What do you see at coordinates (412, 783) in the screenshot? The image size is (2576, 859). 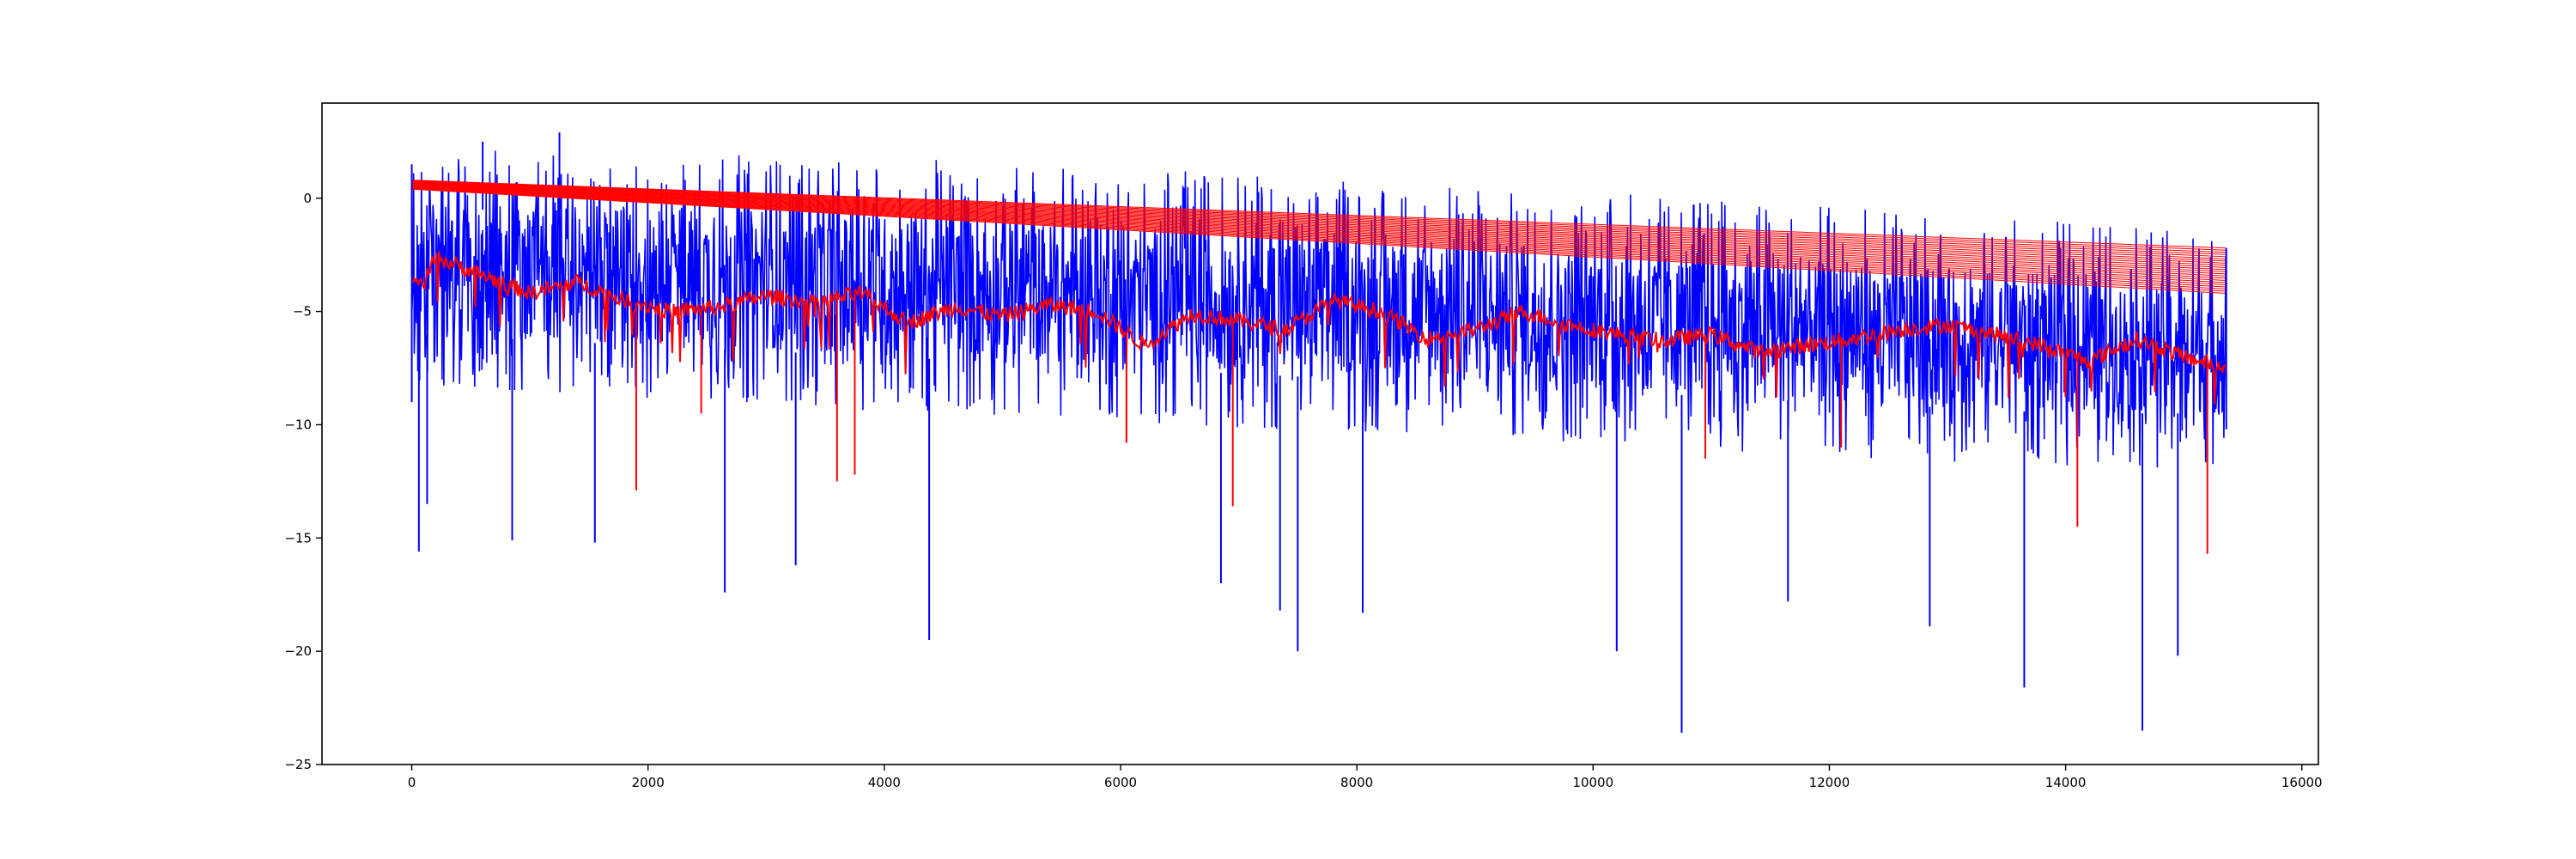 I see `x-tick-label: 0` at bounding box center [412, 783].